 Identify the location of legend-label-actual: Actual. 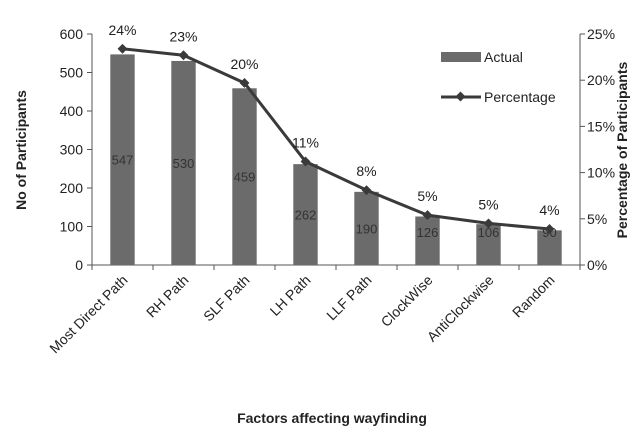
(503, 57).